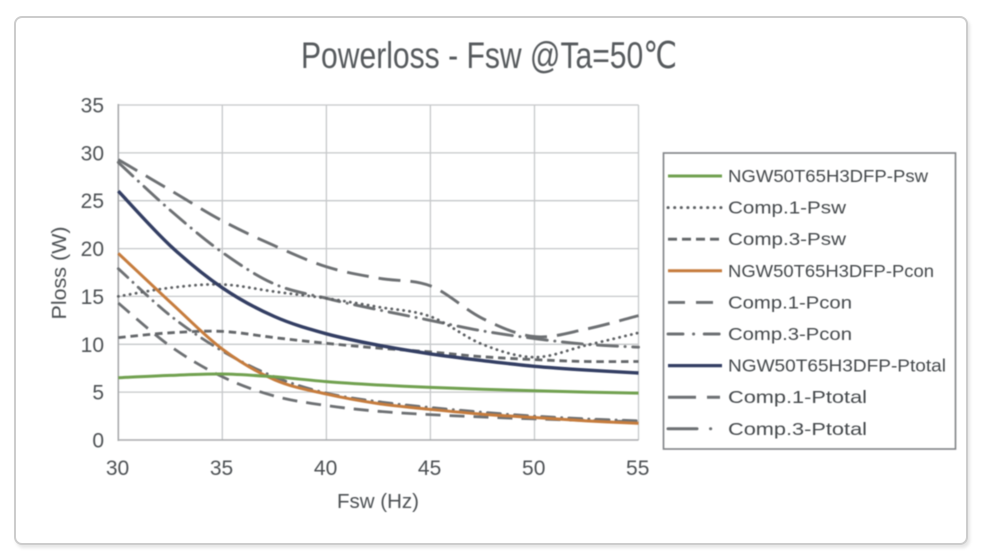 This screenshot has height=560, width=988. What do you see at coordinates (92, 201) in the screenshot?
I see `svg-text: 25` at bounding box center [92, 201].